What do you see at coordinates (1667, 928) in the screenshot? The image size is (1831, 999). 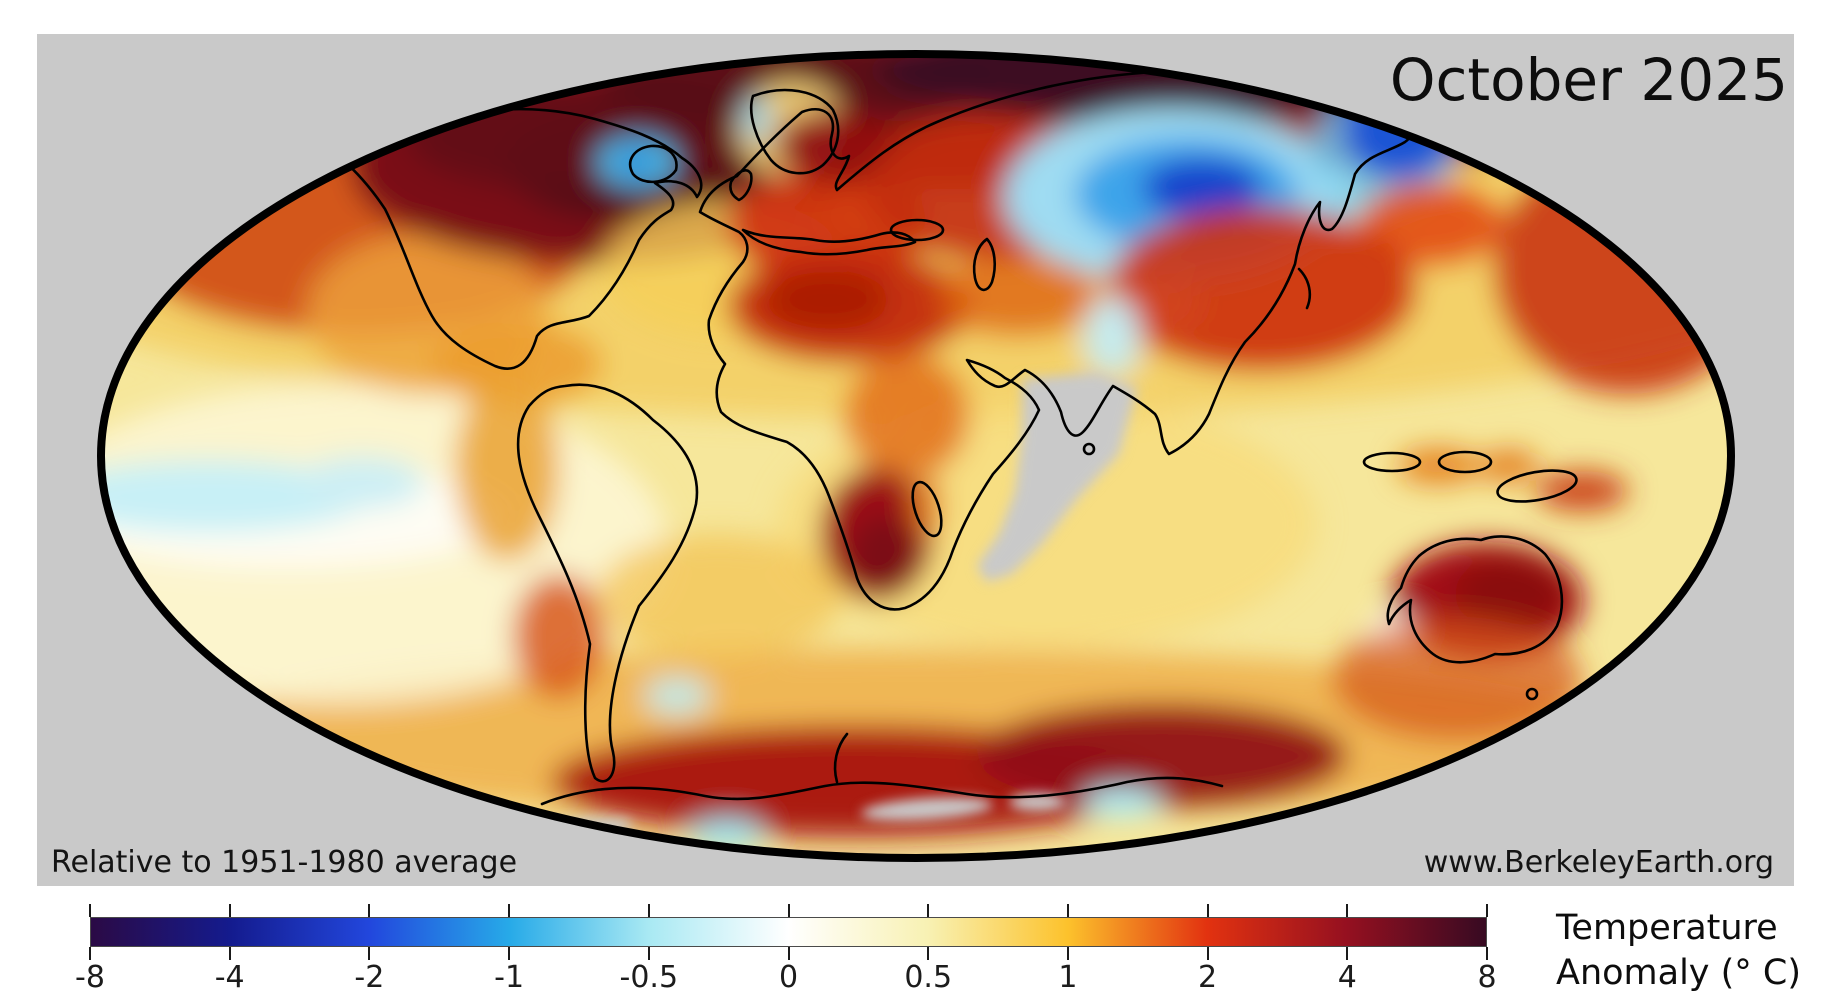 I see `colorbar-label-line1: Temperature` at bounding box center [1667, 928].